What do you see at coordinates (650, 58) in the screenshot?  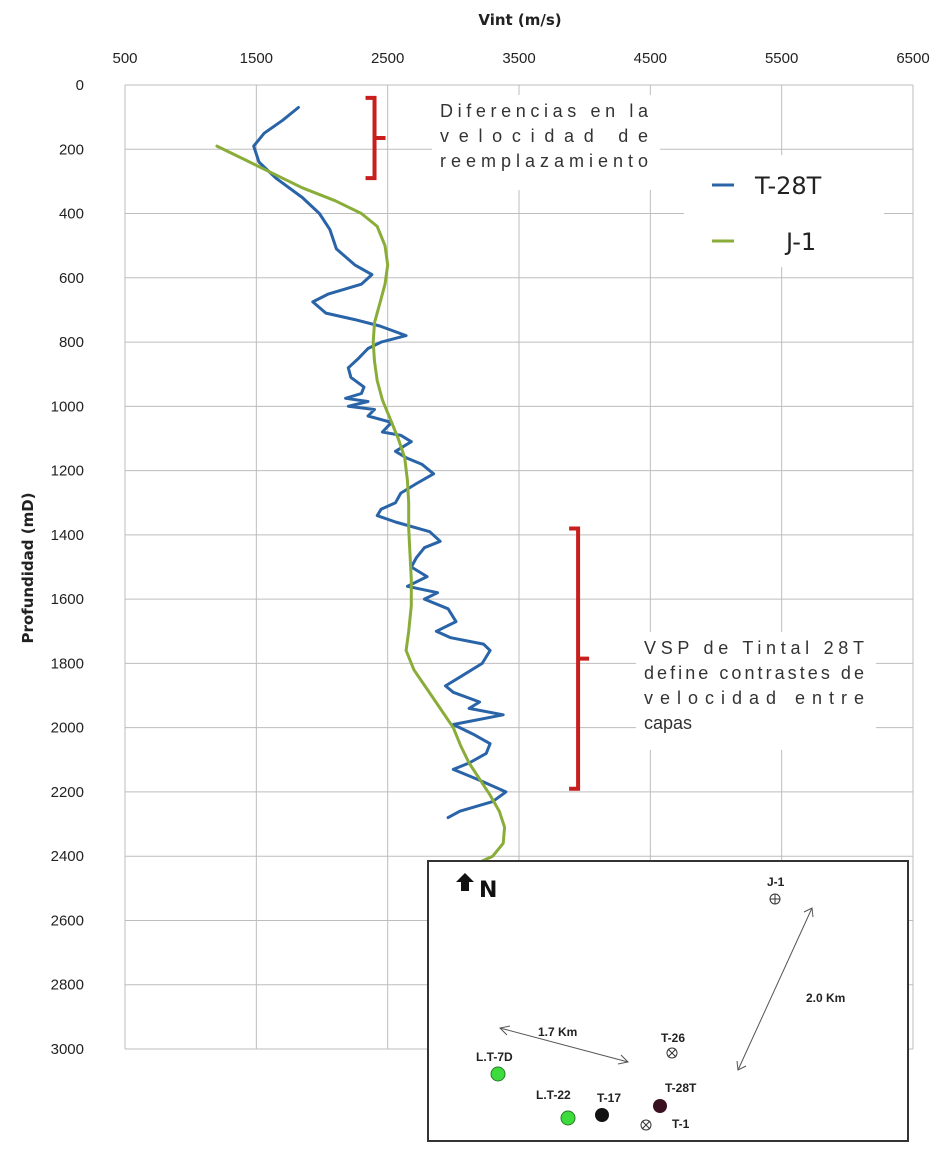 I see `x-tick-label-4500: 4500` at bounding box center [650, 58].